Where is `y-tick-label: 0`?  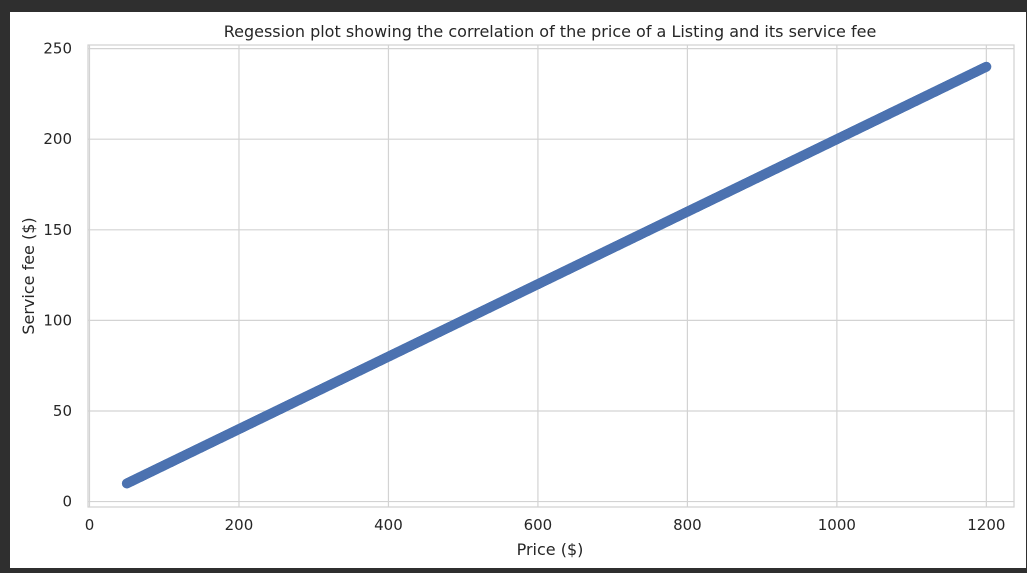
y-tick-label: 0 is located at coordinates (67, 502).